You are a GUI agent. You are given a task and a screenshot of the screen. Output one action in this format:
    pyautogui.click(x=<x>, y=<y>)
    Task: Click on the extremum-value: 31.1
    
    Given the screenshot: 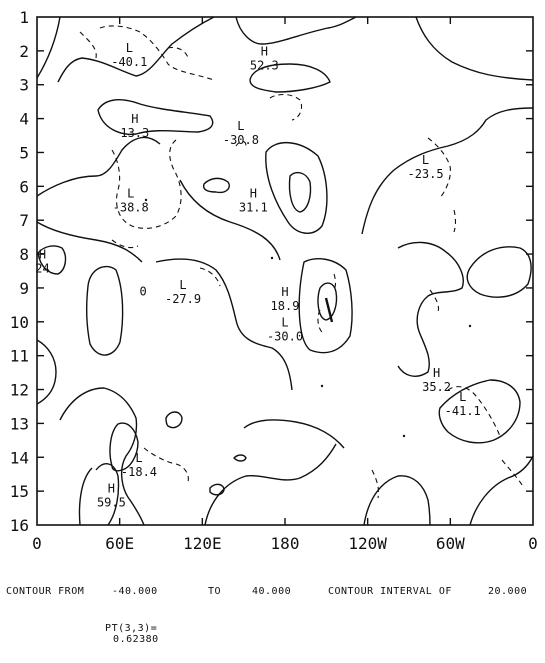 What is the action you would take?
    pyautogui.click(x=253, y=208)
    